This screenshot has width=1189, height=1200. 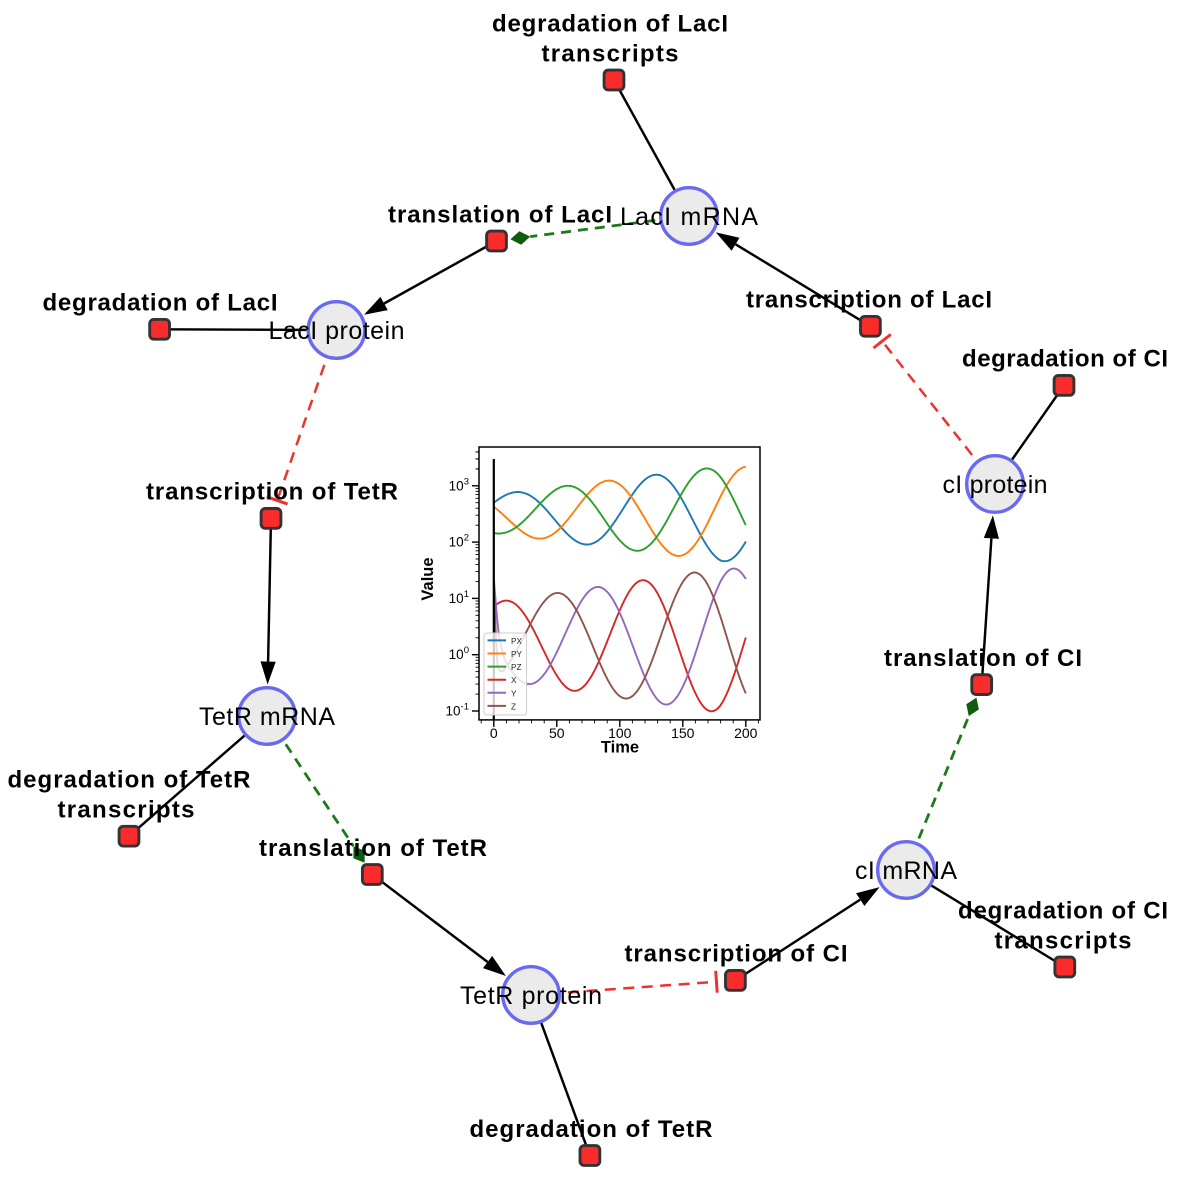 What do you see at coordinates (516, 641) in the screenshot?
I see `svg-text: PX` at bounding box center [516, 641].